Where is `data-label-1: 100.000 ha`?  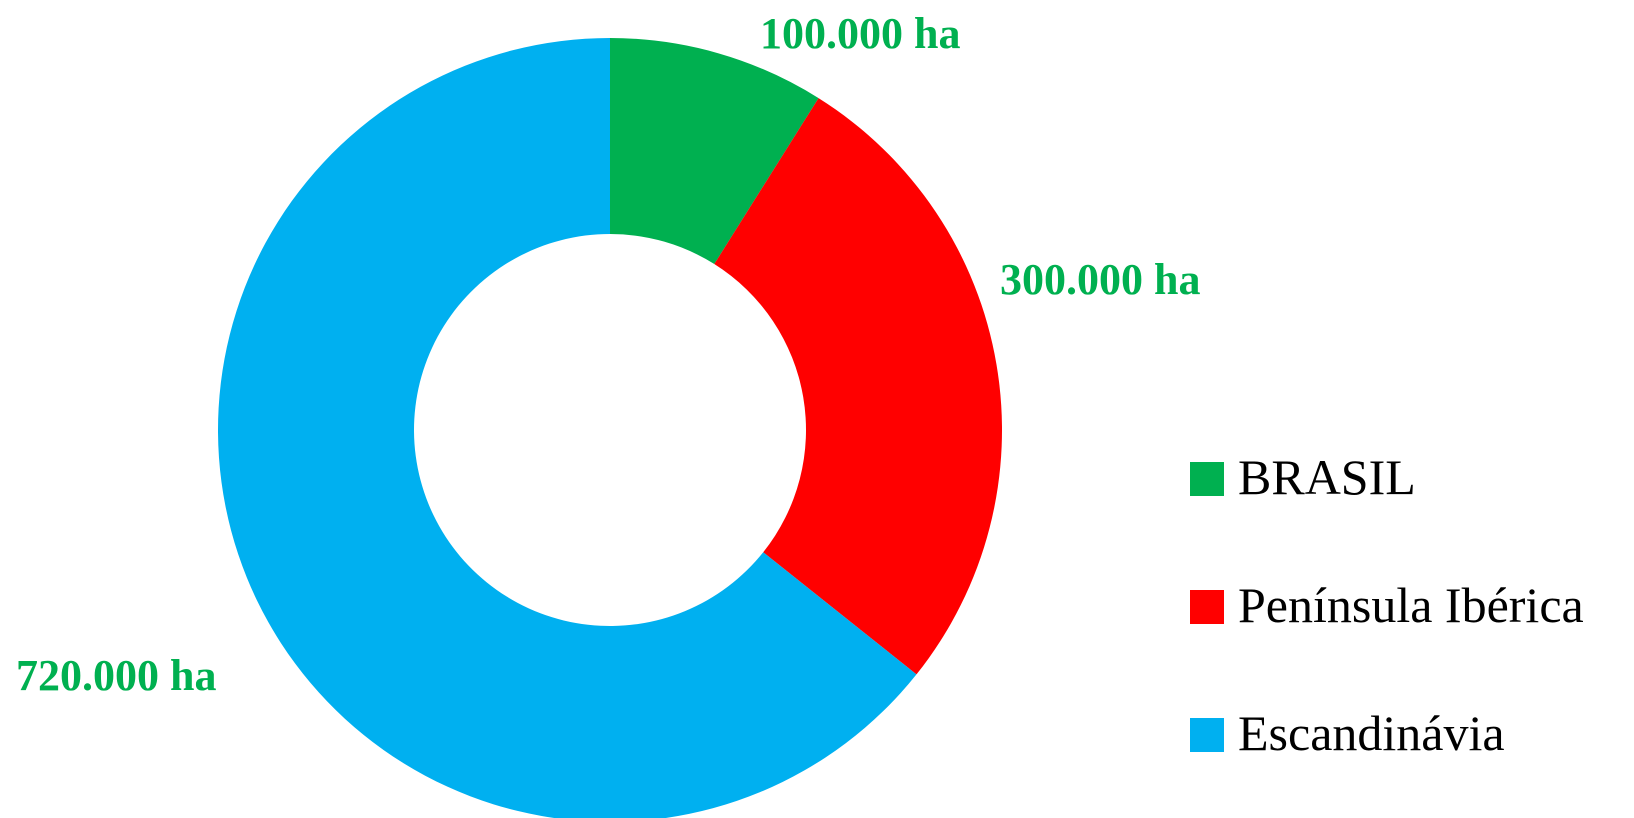 data-label-1: 100.000 ha is located at coordinates (860, 33).